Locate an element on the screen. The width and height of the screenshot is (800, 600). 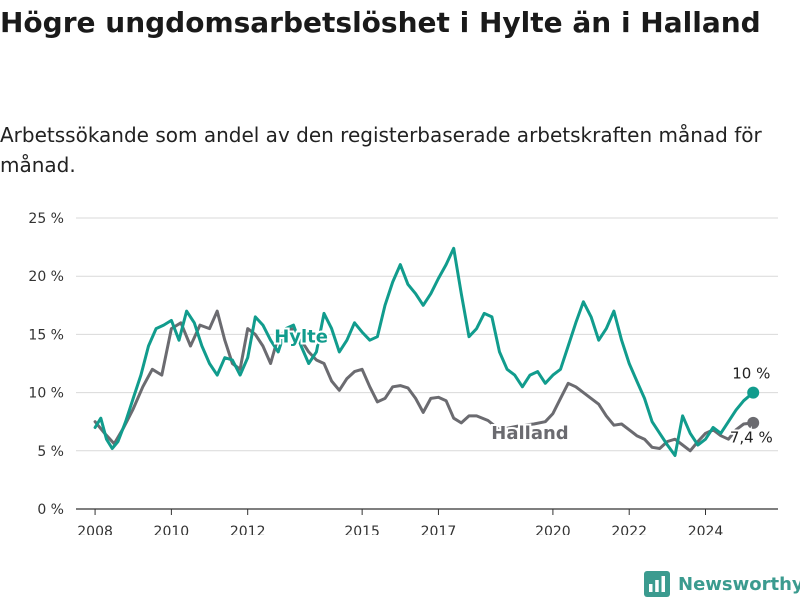
x-tick-label: 2017 is located at coordinates (439, 529).